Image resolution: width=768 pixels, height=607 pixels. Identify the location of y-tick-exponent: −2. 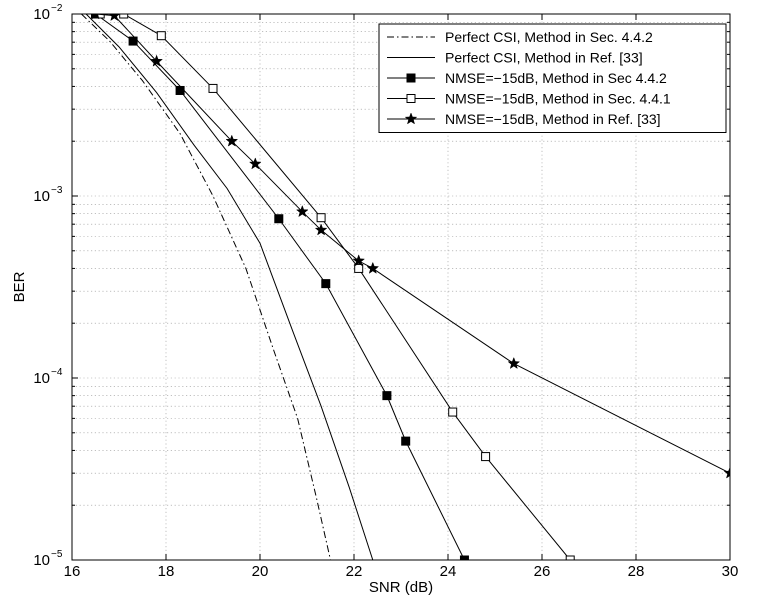
(57, 8).